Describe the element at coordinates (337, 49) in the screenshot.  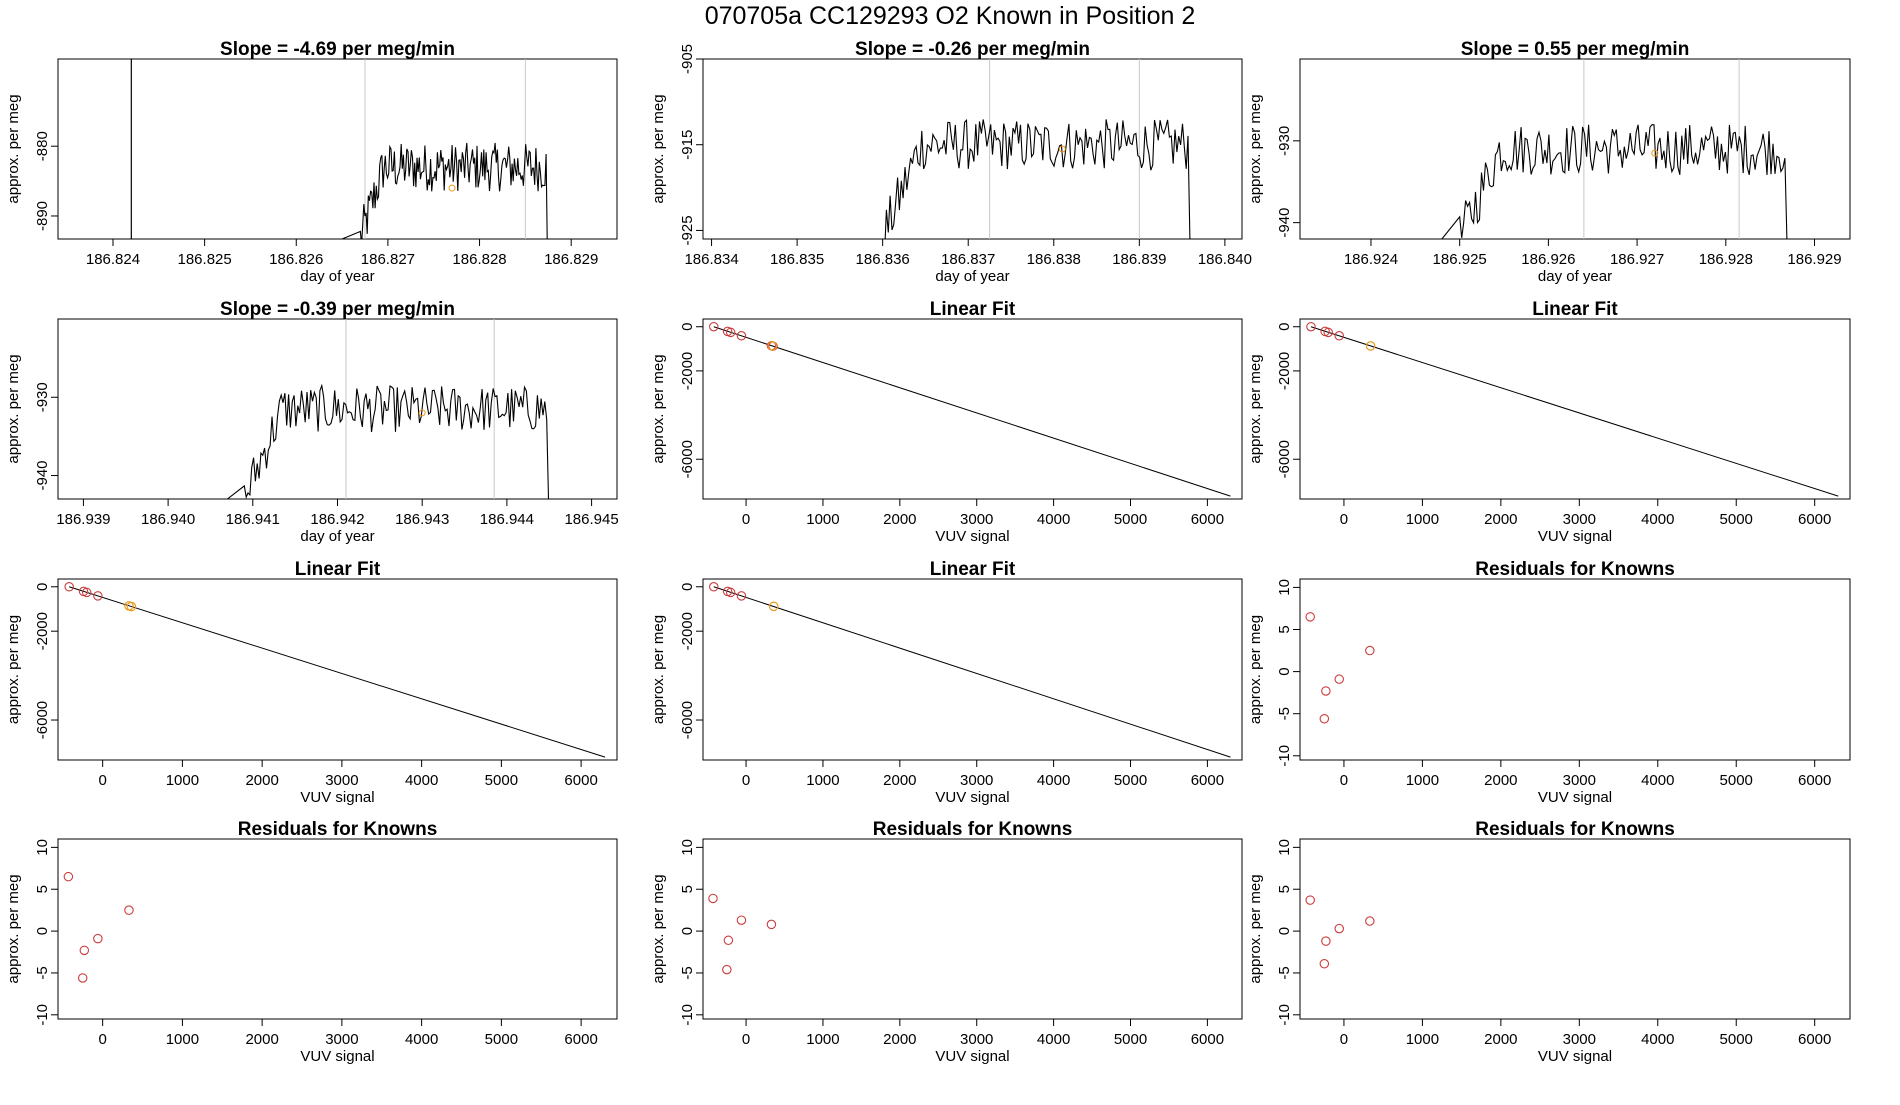
I see `chart-title: Slope = -4.69 per meg/min` at that location.